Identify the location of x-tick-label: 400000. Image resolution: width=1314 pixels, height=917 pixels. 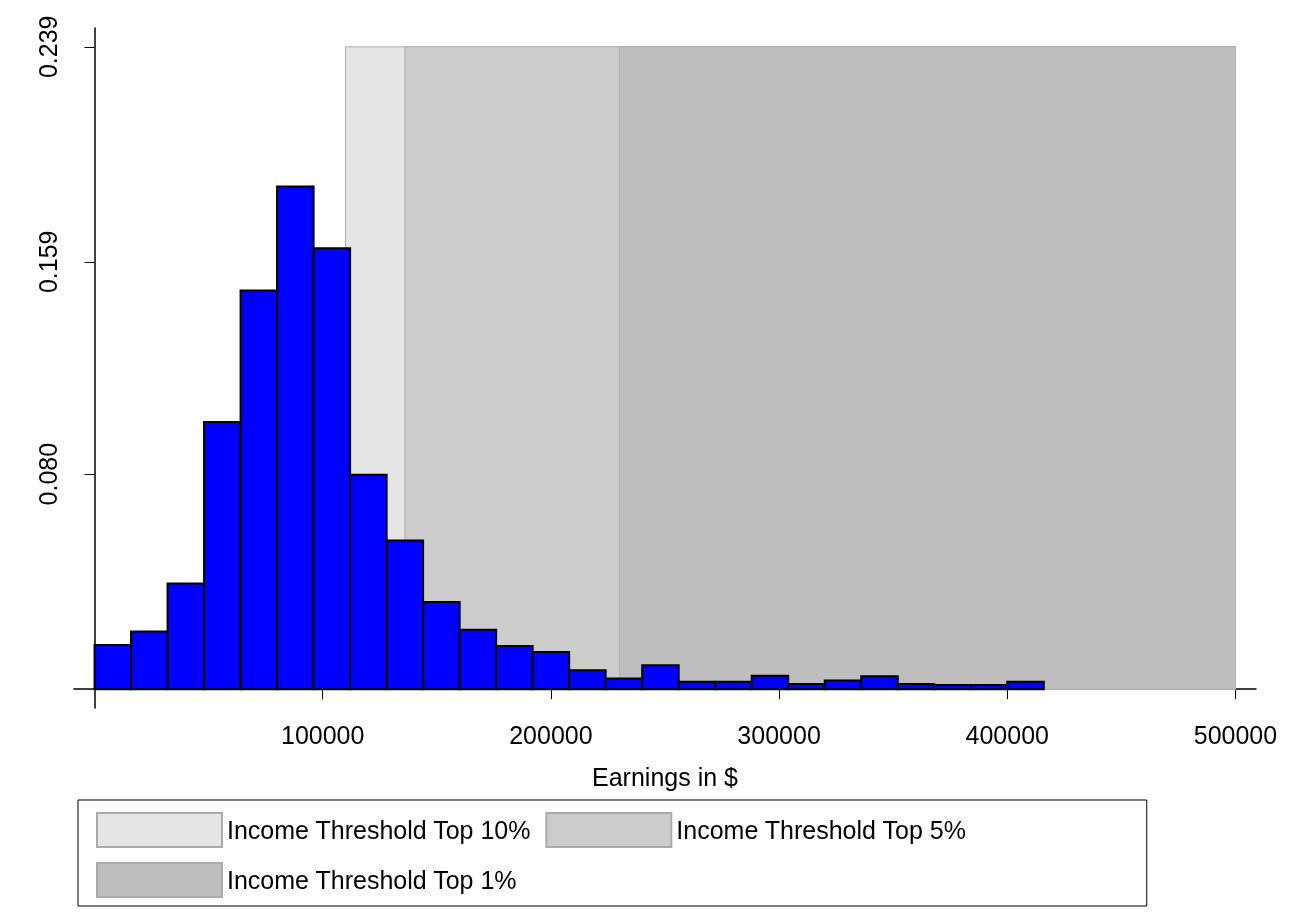
(1007, 734).